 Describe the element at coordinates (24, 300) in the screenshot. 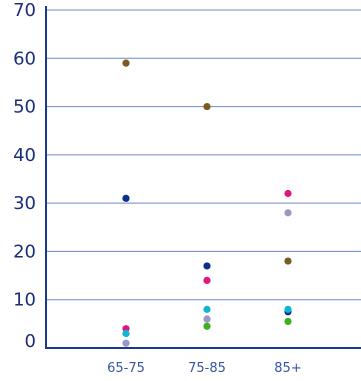

I see `y-tick-label: 10` at that location.